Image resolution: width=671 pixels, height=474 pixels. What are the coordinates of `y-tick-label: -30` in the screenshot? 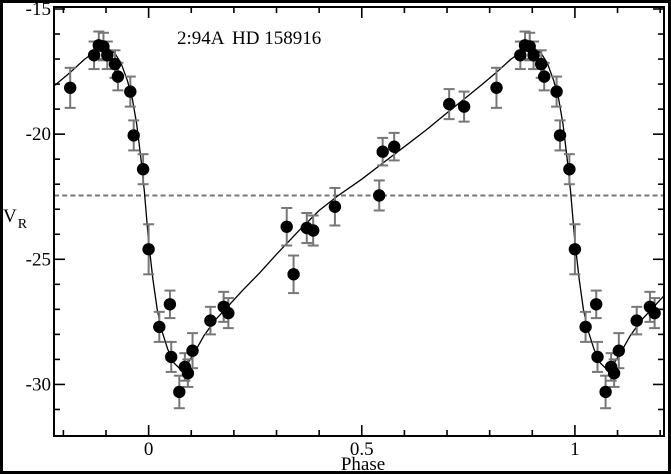 It's located at (38, 384).